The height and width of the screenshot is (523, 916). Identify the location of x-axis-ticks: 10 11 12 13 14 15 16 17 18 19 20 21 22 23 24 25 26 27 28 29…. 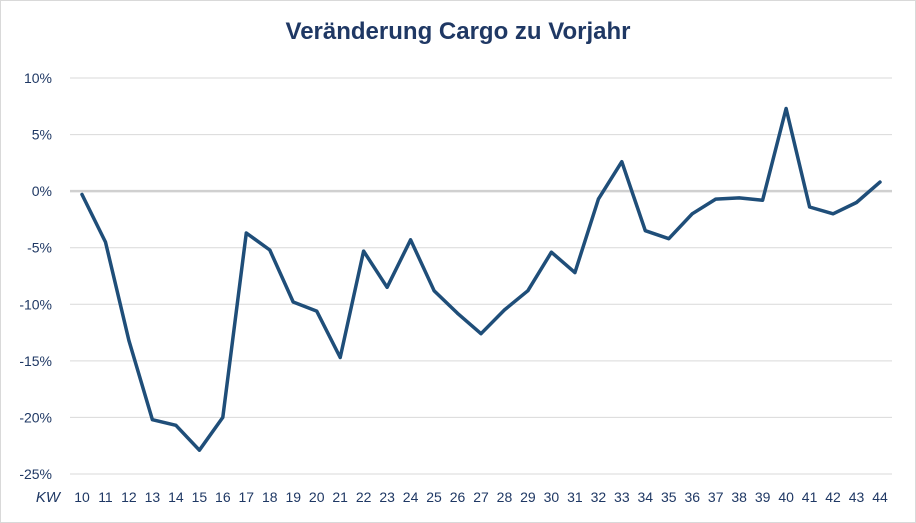
(481, 497).